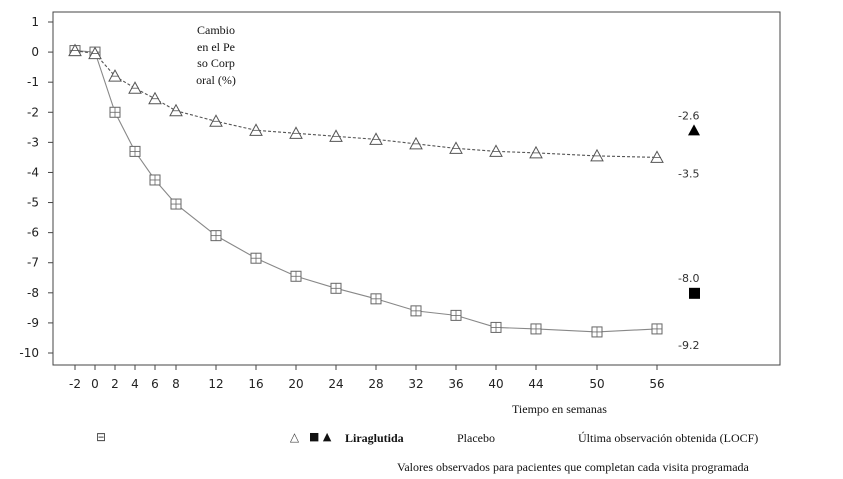 This screenshot has height=479, width=843. What do you see at coordinates (75, 384) in the screenshot?
I see `x-tick-label: -2` at bounding box center [75, 384].